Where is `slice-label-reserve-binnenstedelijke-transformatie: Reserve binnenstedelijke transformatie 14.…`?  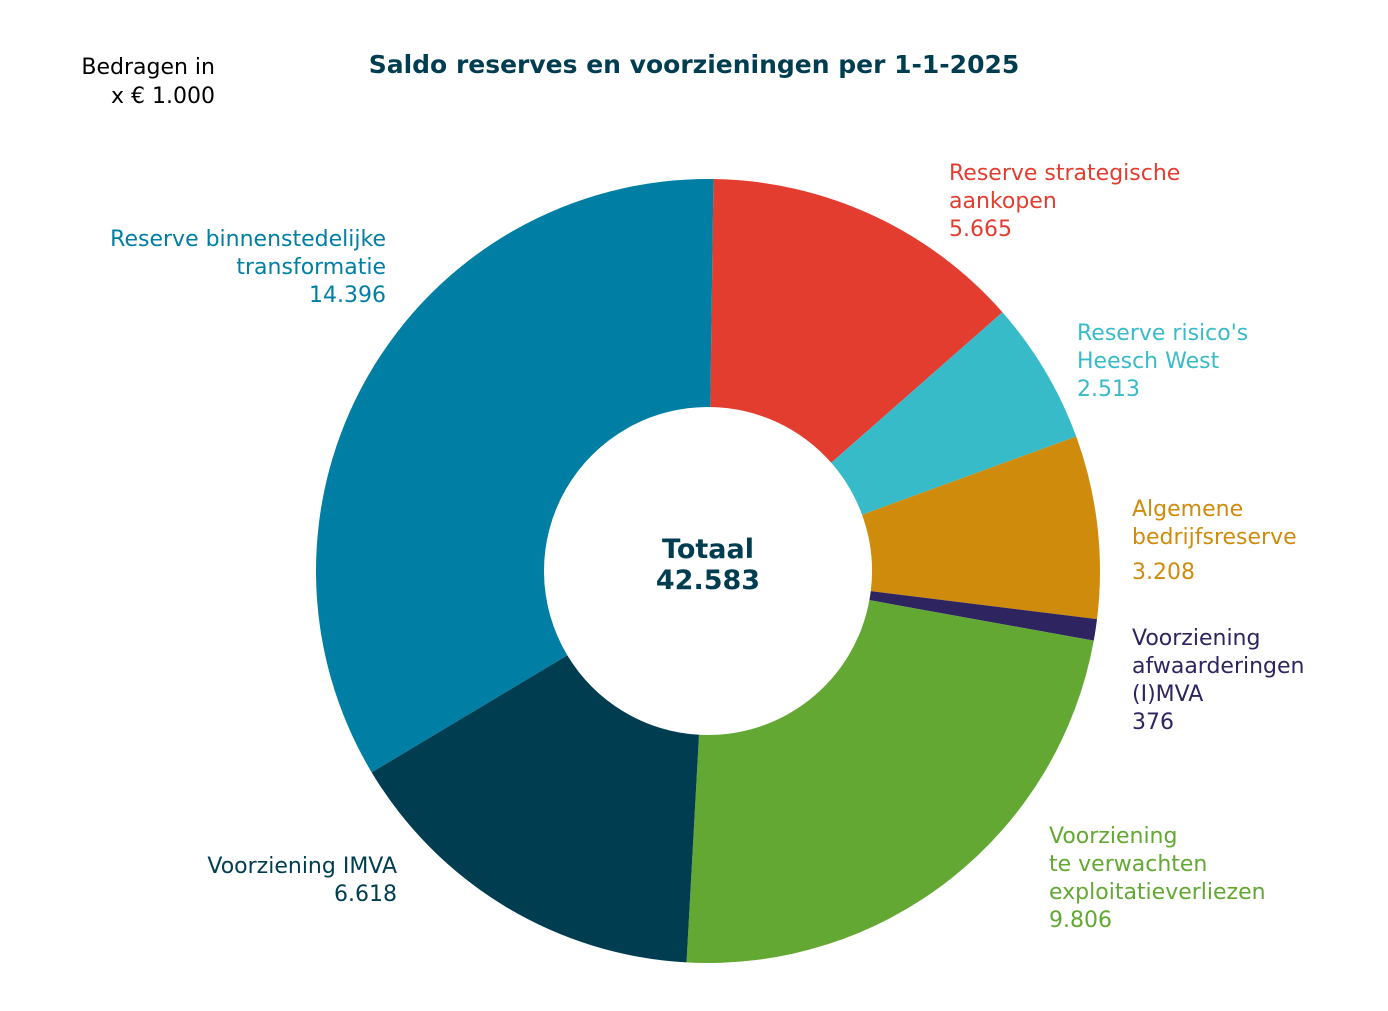
slice-label-reserve-binnenstedelijke-transformatie: Reserve binnenstedelijke transformatie 14.… is located at coordinates (248, 267).